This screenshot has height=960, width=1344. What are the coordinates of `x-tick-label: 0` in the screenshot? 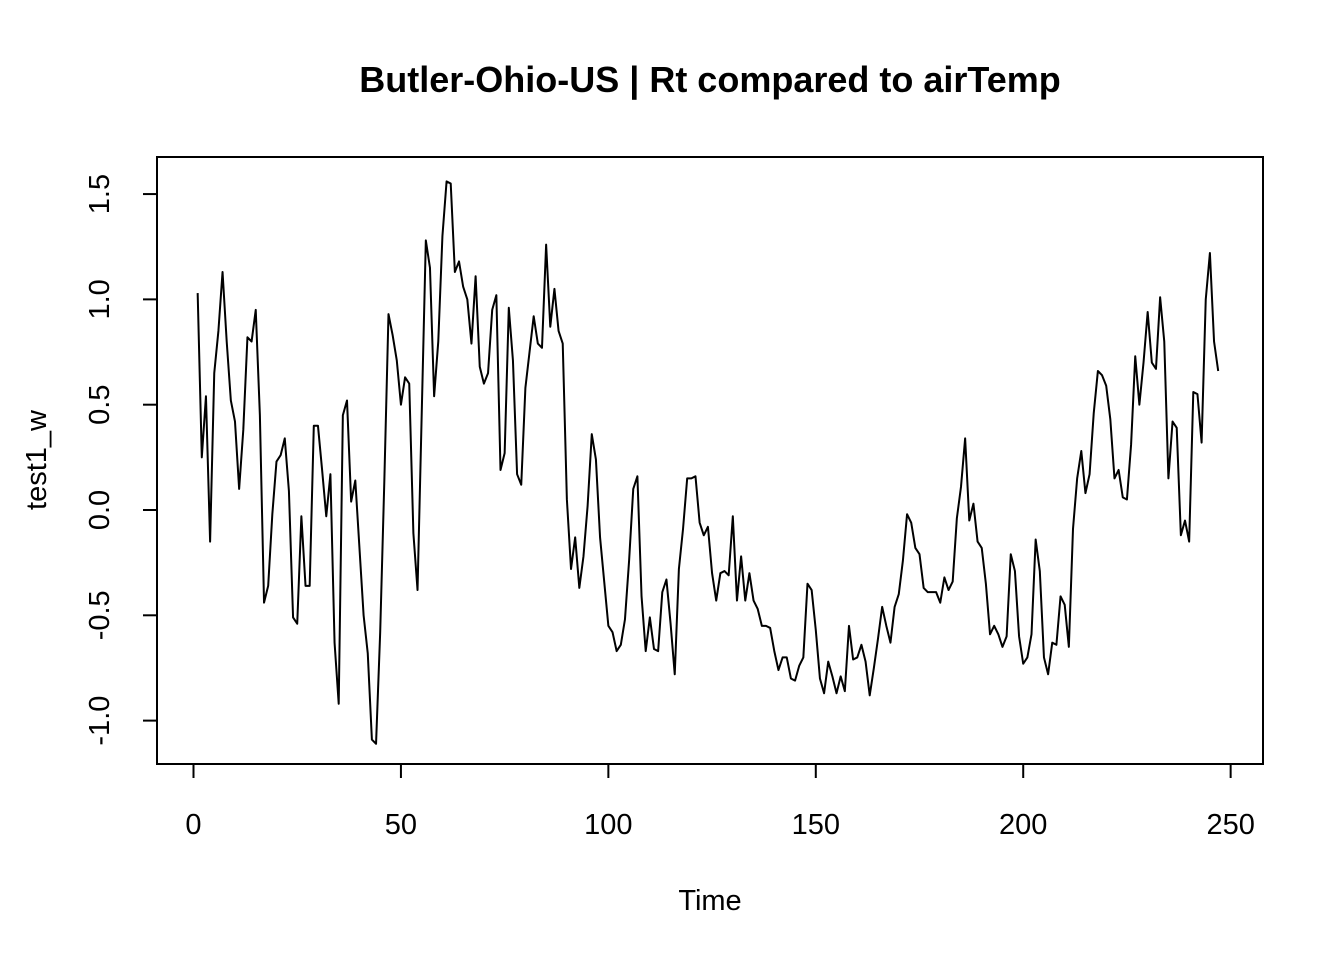 It's located at (193, 825).